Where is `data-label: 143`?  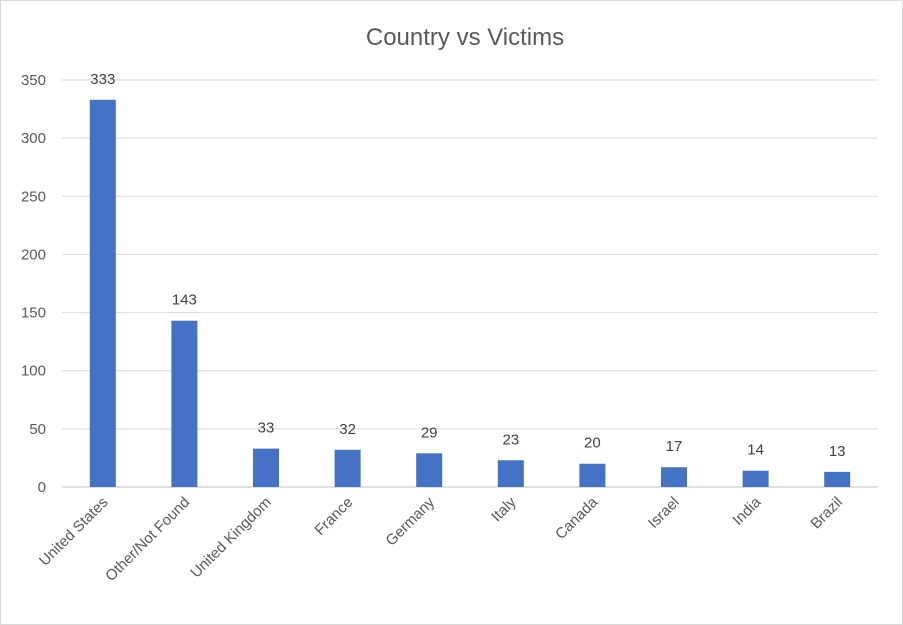
data-label: 143 is located at coordinates (184, 300).